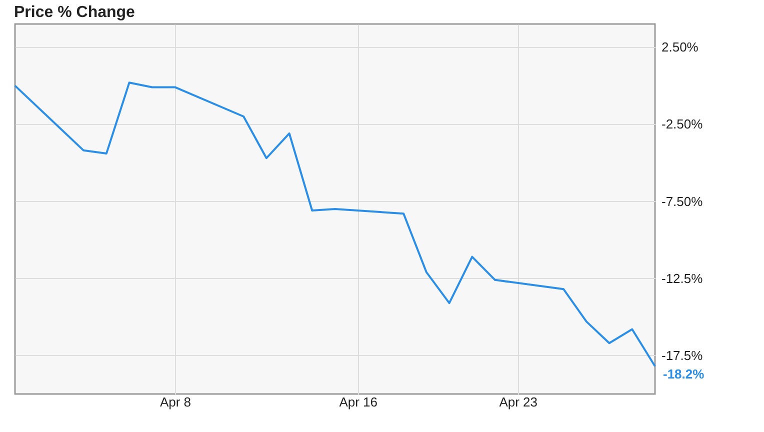 This screenshot has height=432, width=764. I want to click on x-tick-label: Apr 16, so click(358, 402).